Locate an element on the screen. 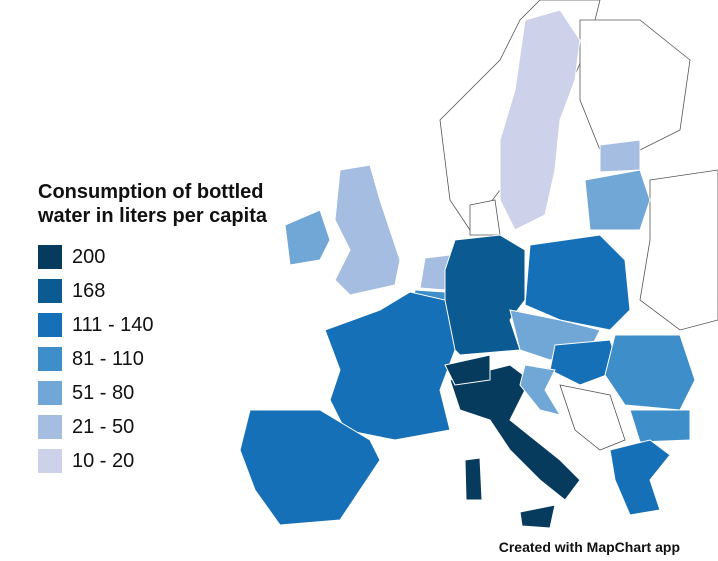 The height and width of the screenshot is (561, 718). legend-label: 81 - 110 is located at coordinates (108, 358).